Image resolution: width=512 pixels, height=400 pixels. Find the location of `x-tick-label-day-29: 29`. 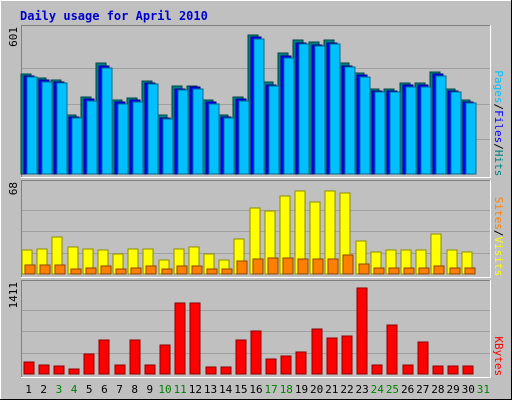

x-tick-label-day-29: 29 is located at coordinates (452, 389).